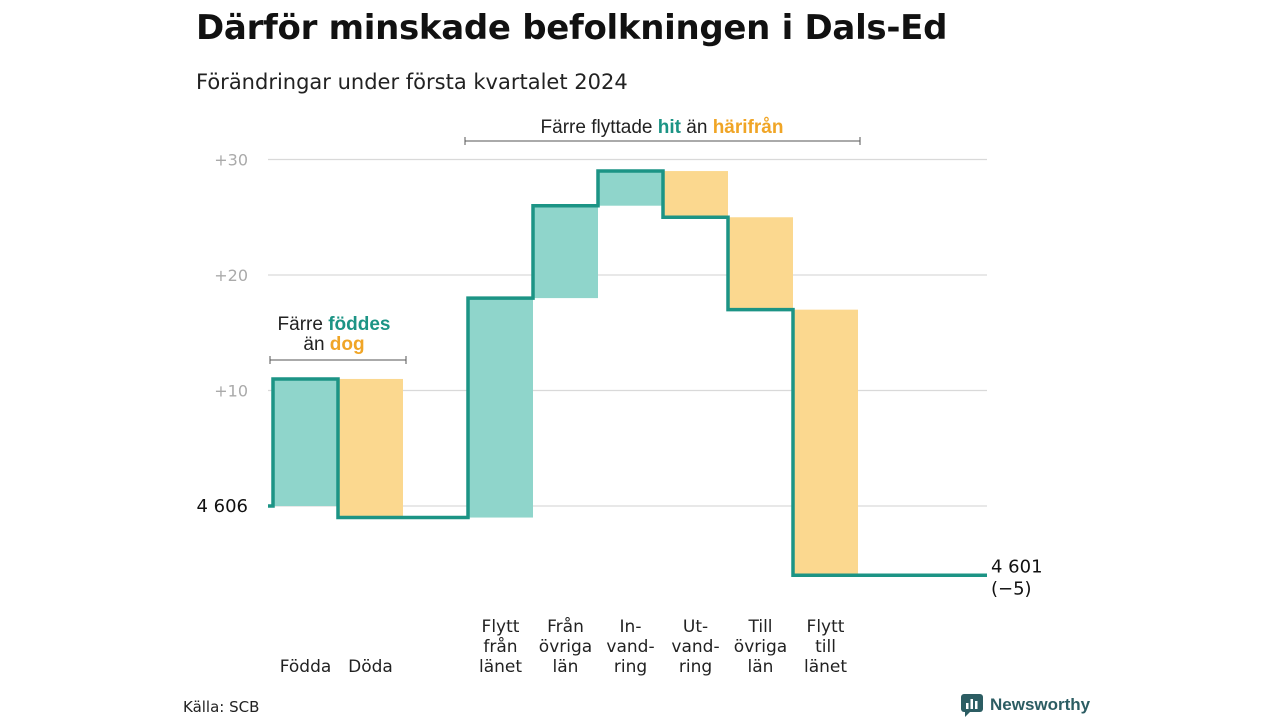 The width and height of the screenshot is (1280, 720). Describe the element at coordinates (231, 391) in the screenshot. I see `y-tick-label-0: +10` at that location.